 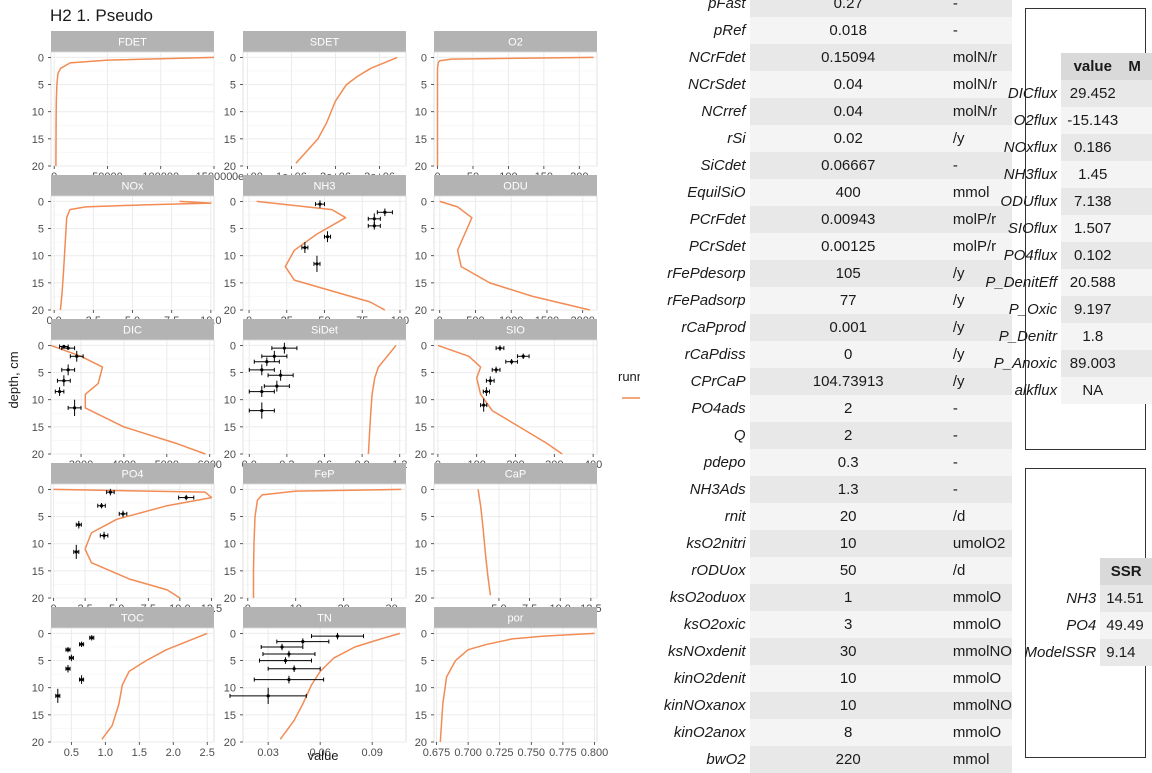 I want to click on parameter-name: kinO2denit, so click(x=695, y=678).